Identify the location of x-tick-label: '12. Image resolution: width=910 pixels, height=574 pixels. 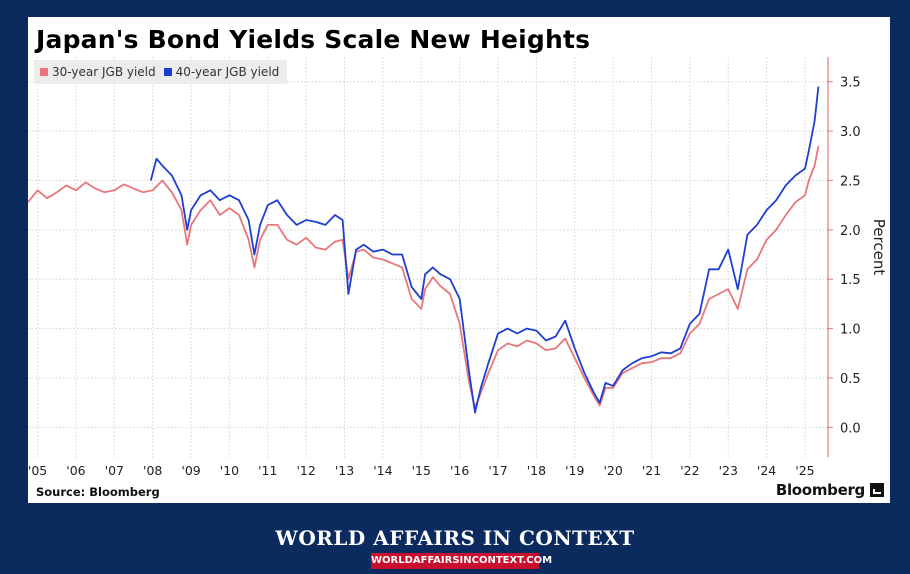
(306, 470).